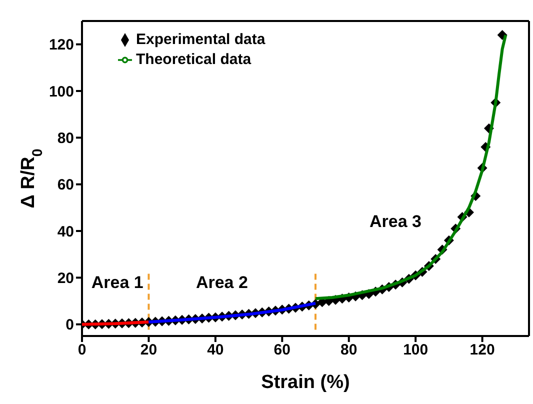 The image size is (533, 404). What do you see at coordinates (396, 222) in the screenshot?
I see `annotation: Area 3` at bounding box center [396, 222].